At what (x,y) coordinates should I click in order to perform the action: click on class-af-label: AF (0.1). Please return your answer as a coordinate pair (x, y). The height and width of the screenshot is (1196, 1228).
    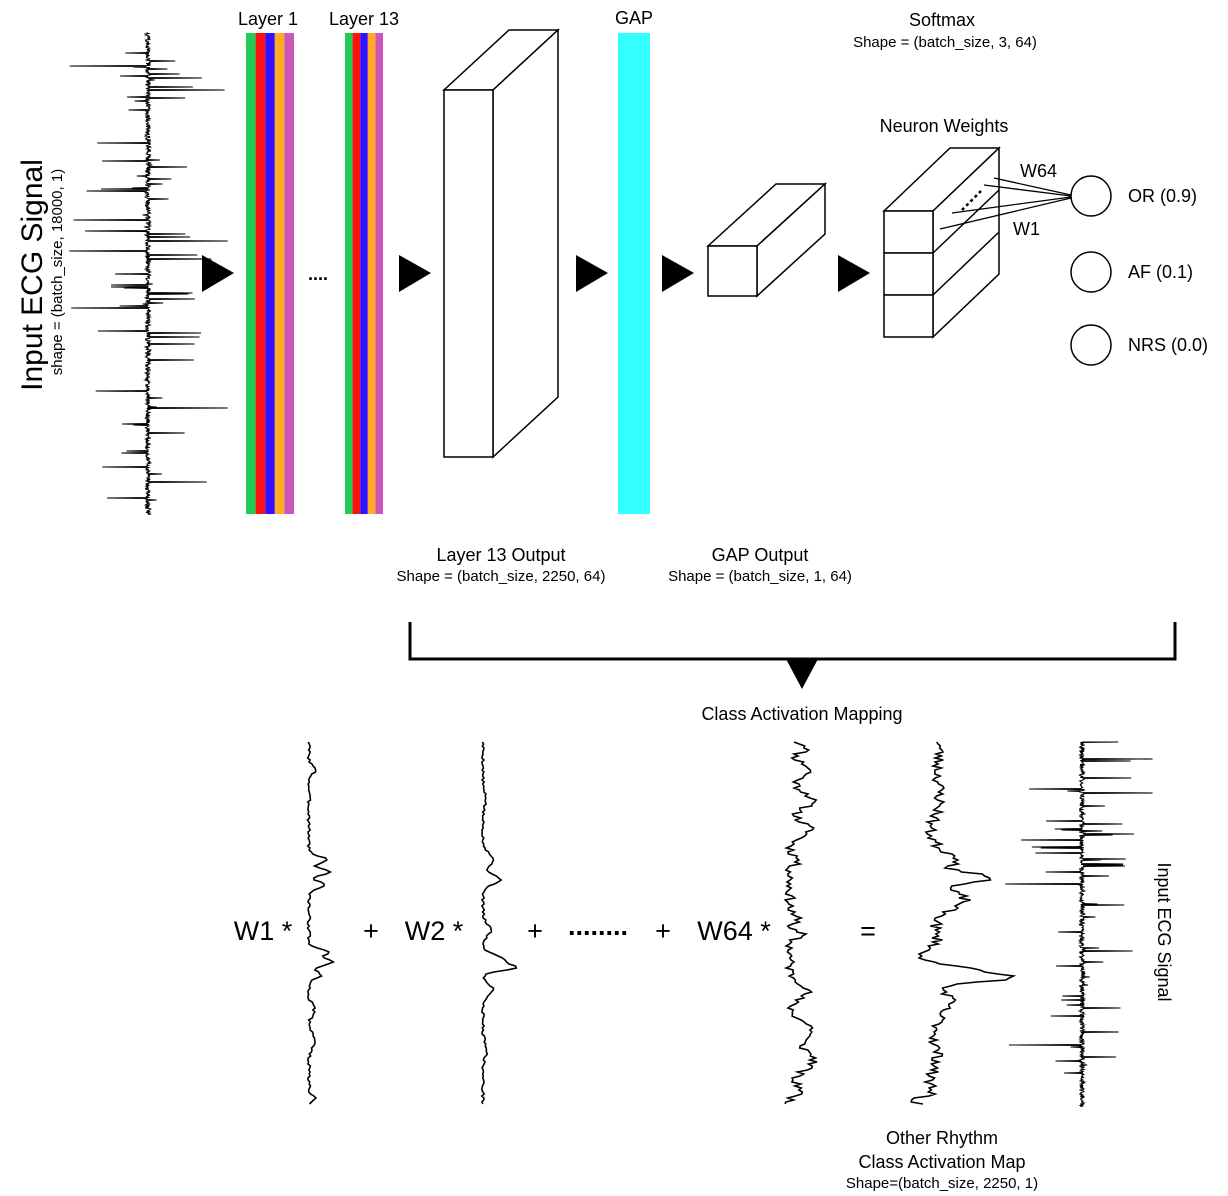
    Looking at the image, I should click on (1160, 272).